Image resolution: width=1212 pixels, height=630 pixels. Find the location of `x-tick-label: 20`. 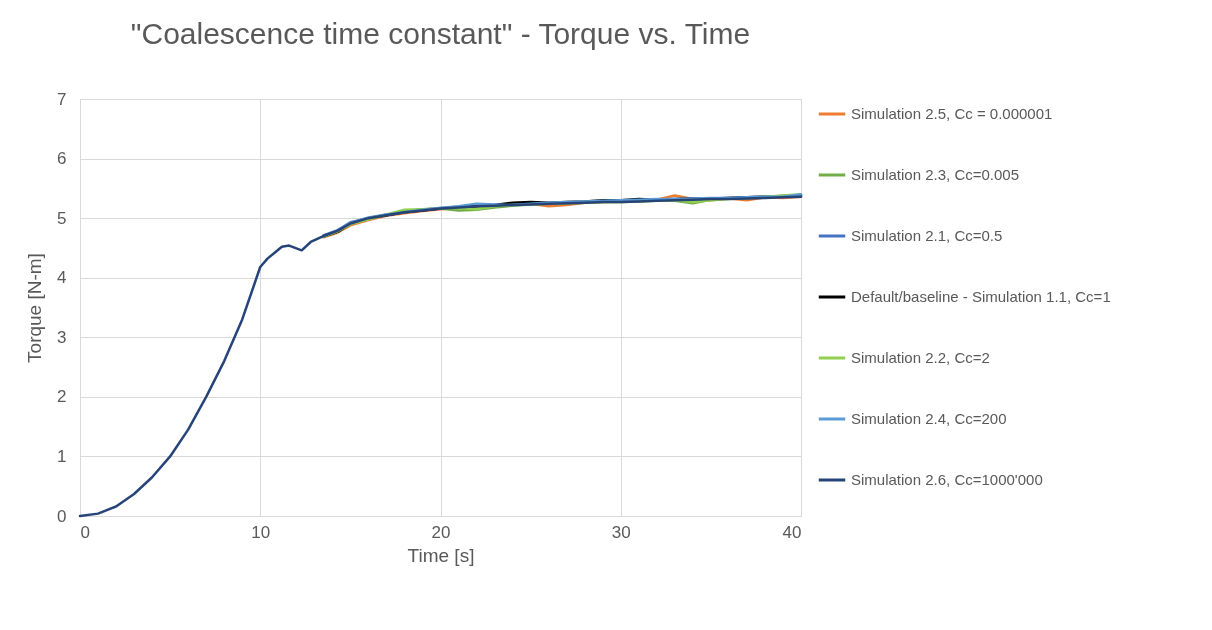

x-tick-label: 20 is located at coordinates (441, 532).